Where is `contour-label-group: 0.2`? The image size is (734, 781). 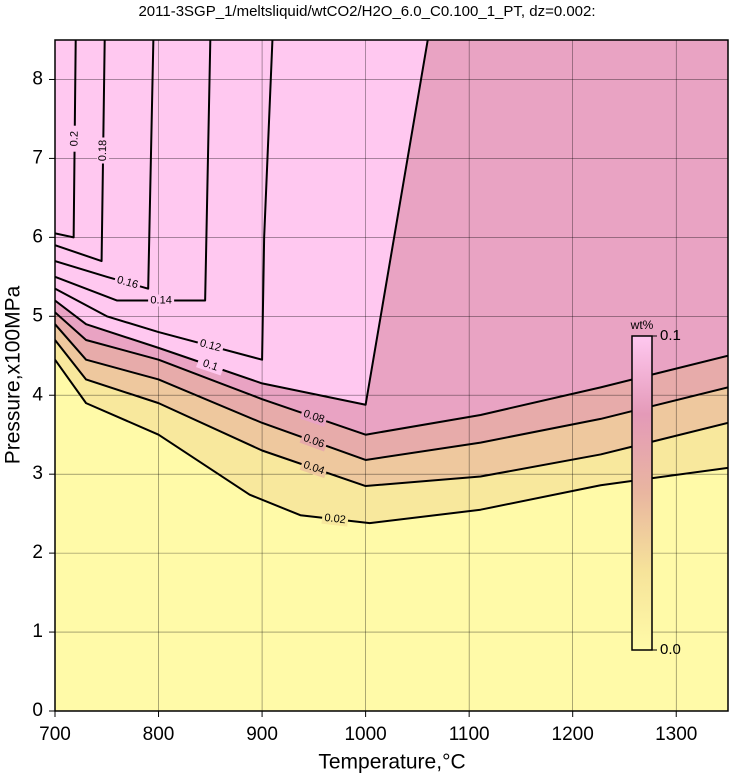
contour-label-group: 0.2 is located at coordinates (74, 138).